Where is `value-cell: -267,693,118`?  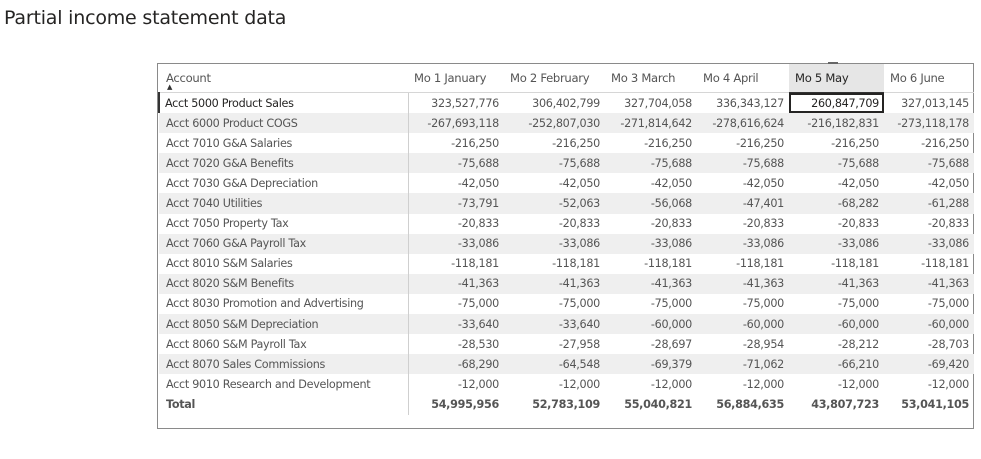 value-cell: -267,693,118 is located at coordinates (456, 123).